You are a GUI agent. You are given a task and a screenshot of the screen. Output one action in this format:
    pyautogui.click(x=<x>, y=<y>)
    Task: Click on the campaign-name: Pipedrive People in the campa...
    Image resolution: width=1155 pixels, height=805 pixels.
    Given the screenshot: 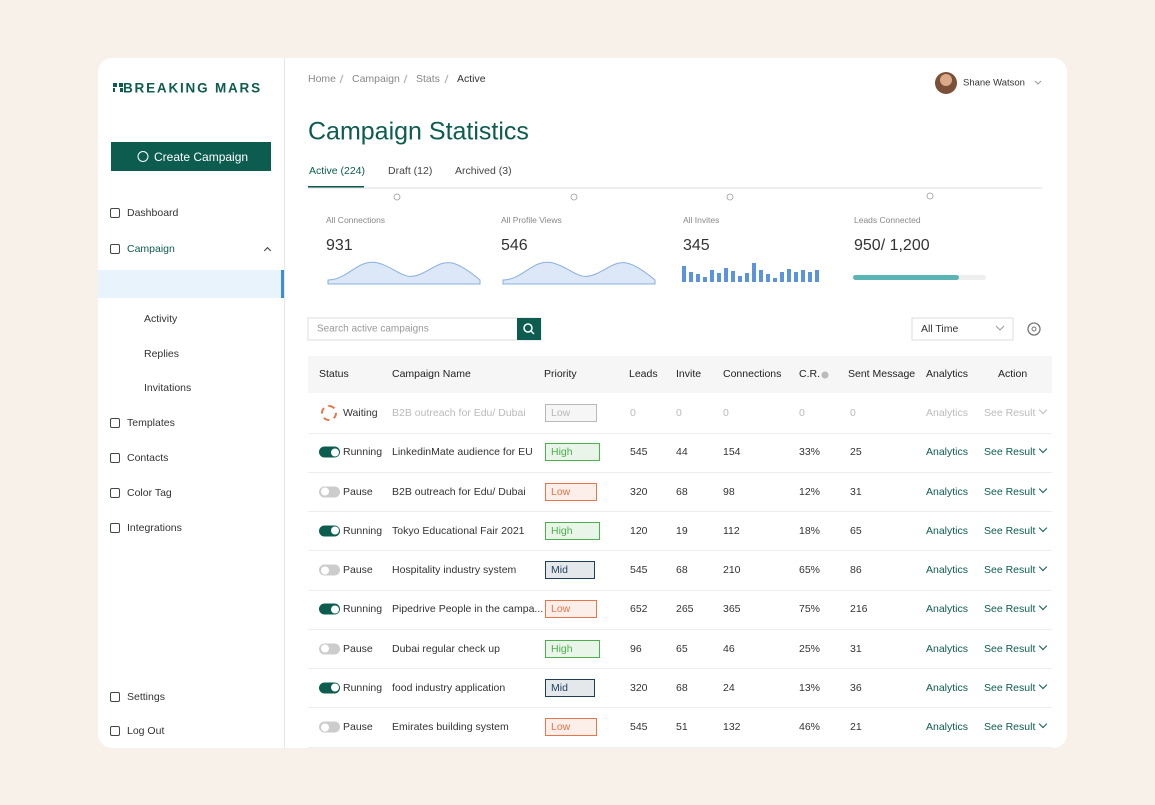 What is the action you would take?
    pyautogui.click(x=468, y=609)
    